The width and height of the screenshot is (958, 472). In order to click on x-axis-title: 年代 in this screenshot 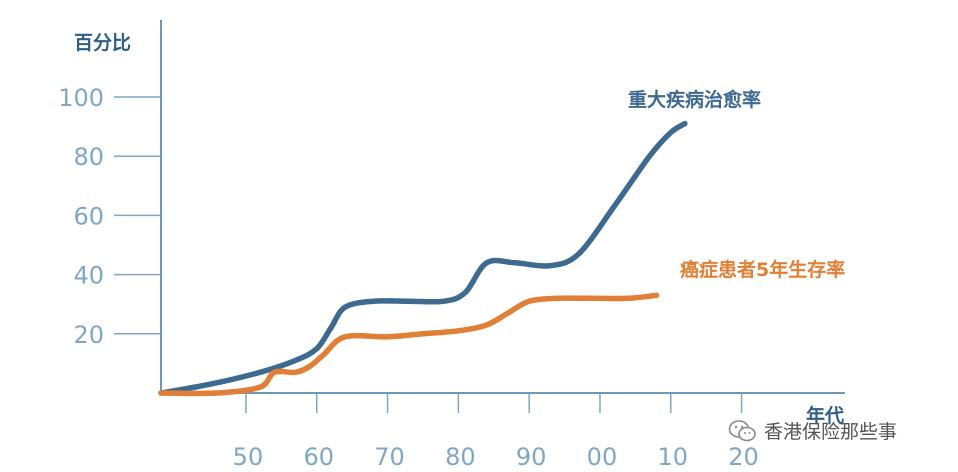, I will do `click(825, 415)`.